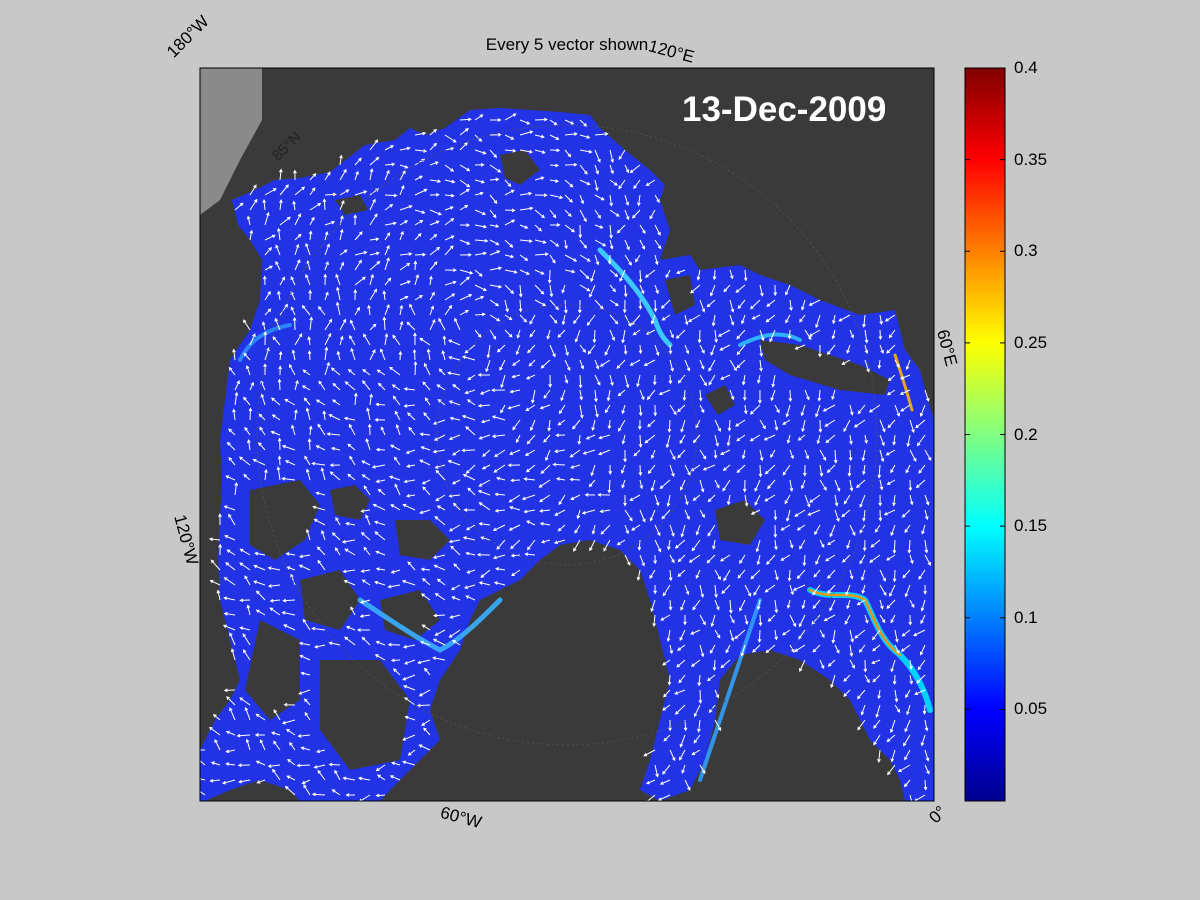  I want to click on colorbar, so click(985, 434).